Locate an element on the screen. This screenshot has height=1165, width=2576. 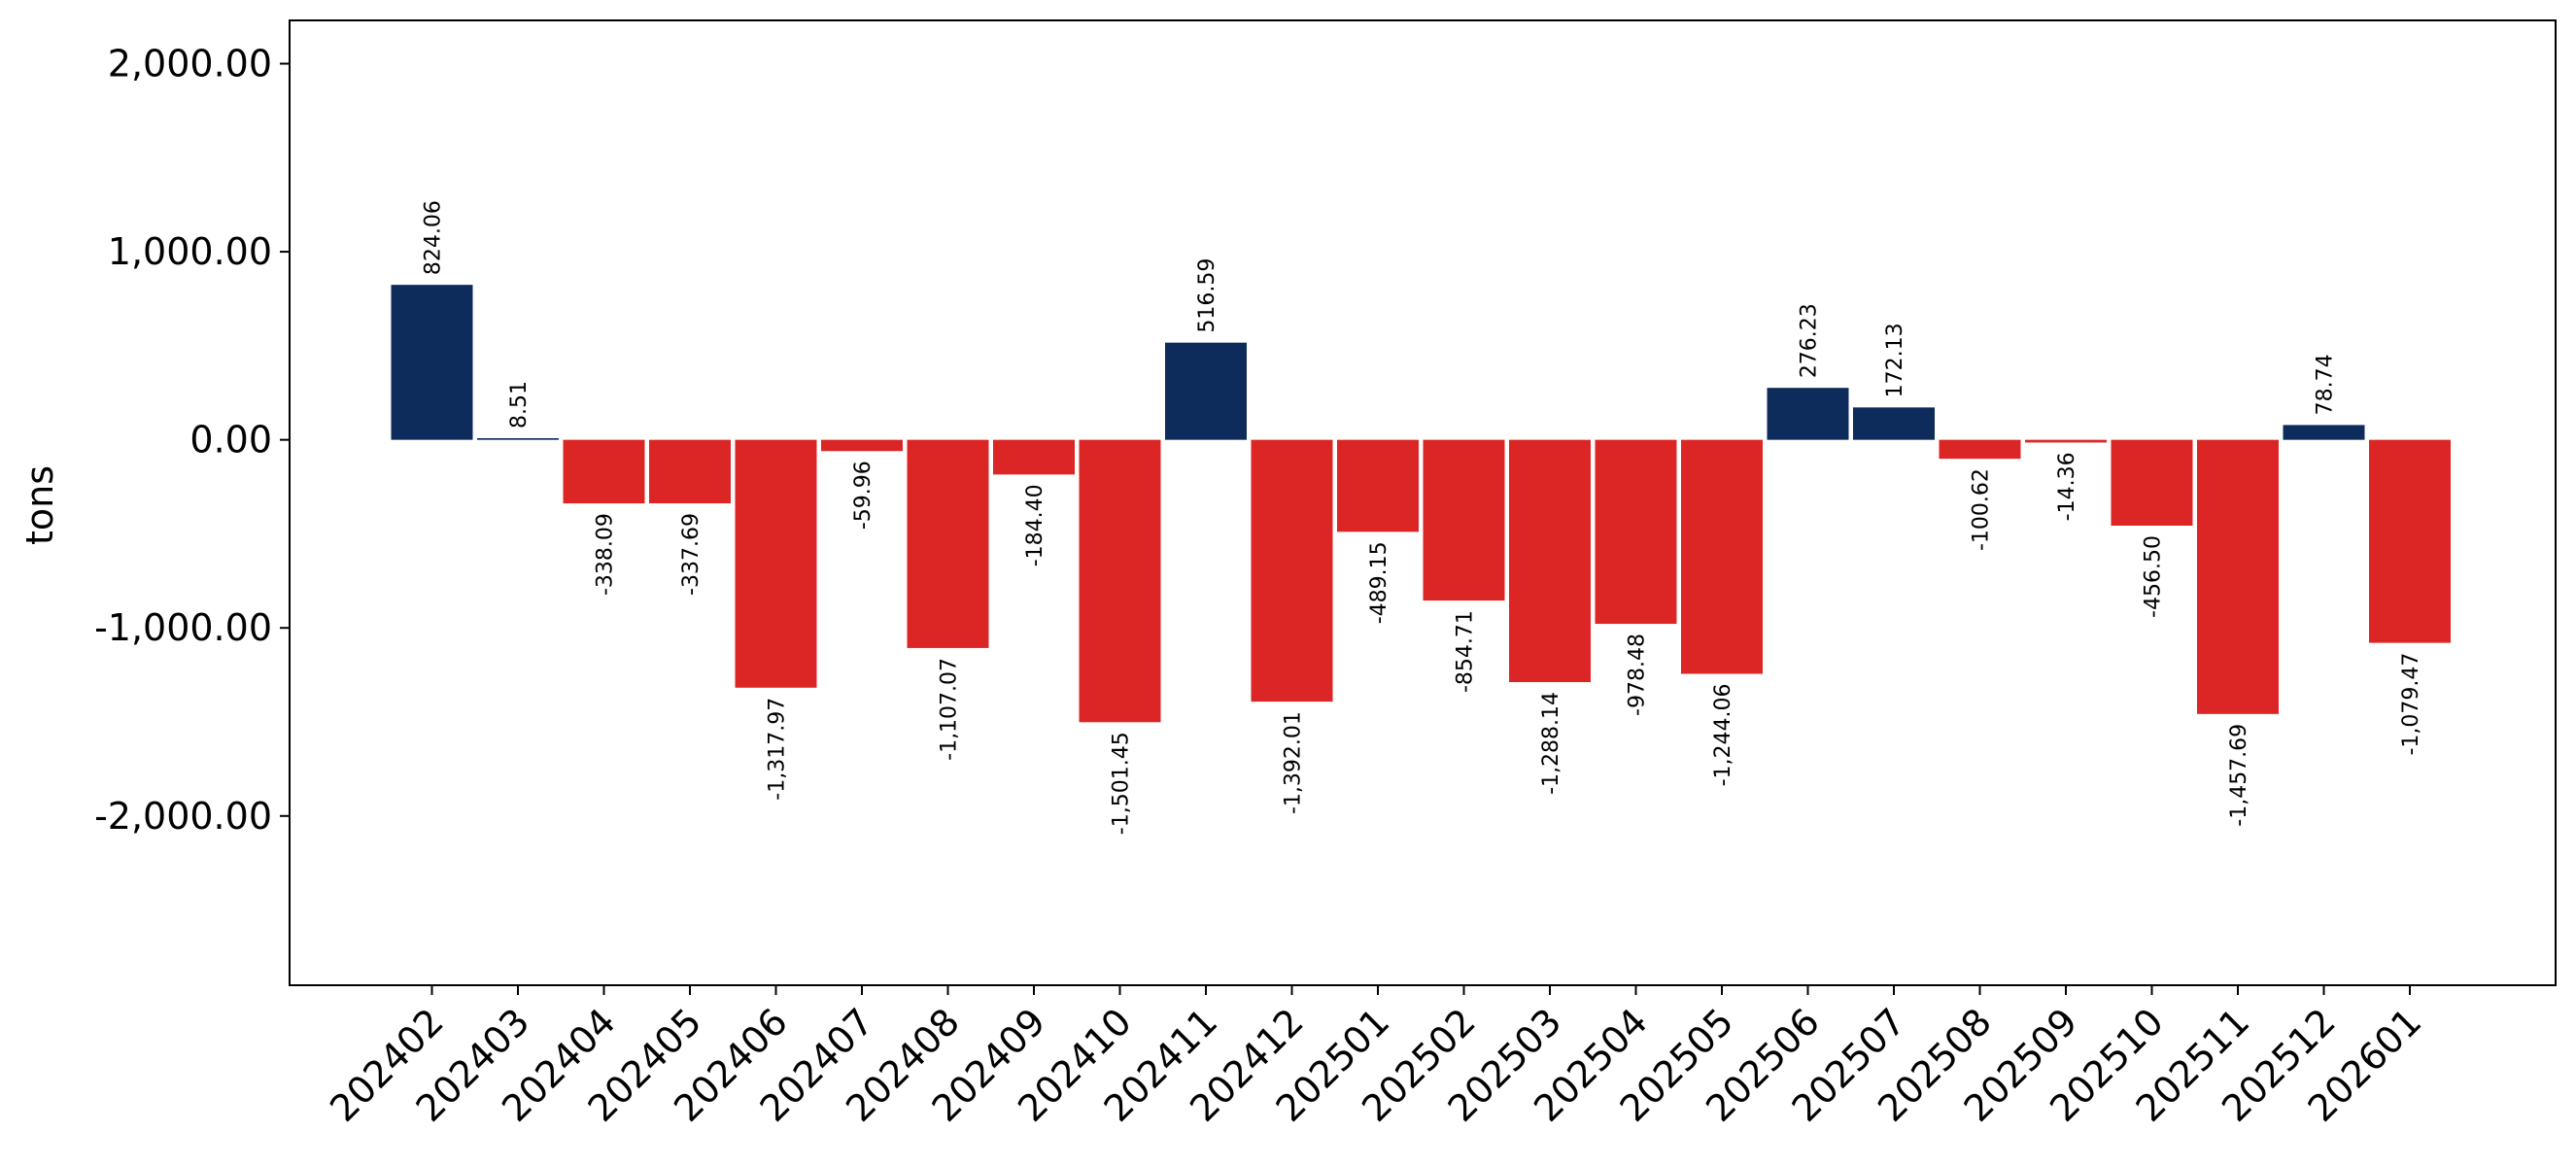
data-label: -489.15 is located at coordinates (1379, 583).